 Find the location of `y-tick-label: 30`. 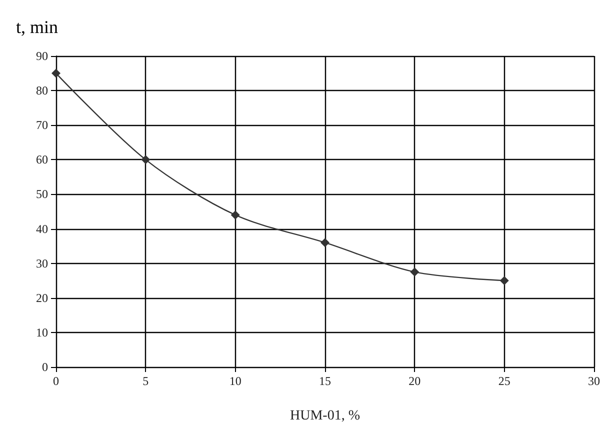

y-tick-label: 30 is located at coordinates (42, 263).